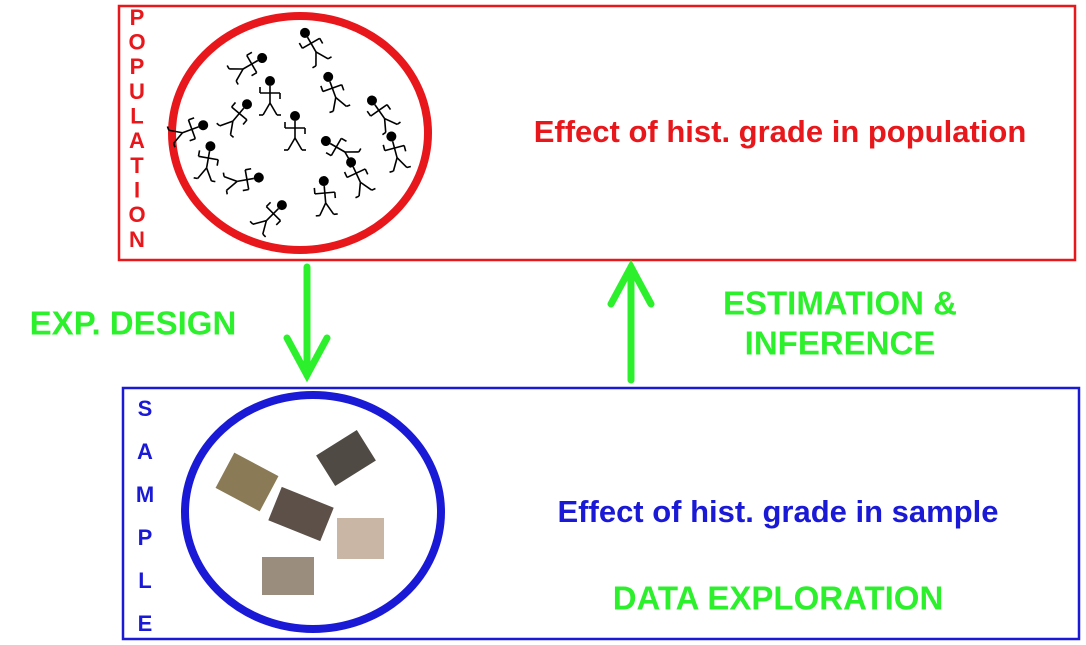 The width and height of the screenshot is (1086, 645). What do you see at coordinates (137, 140) in the screenshot?
I see `population-label-letter: A` at bounding box center [137, 140].